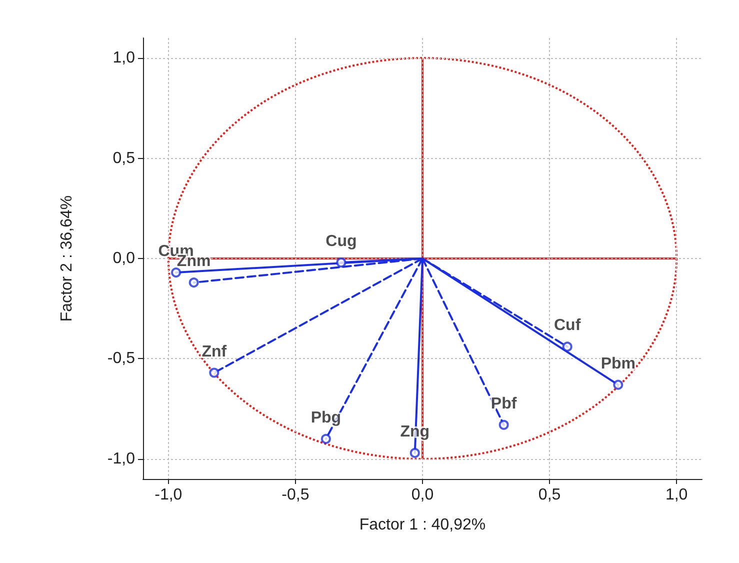  I want to click on y-tick-label: 1,0, so click(124, 58).